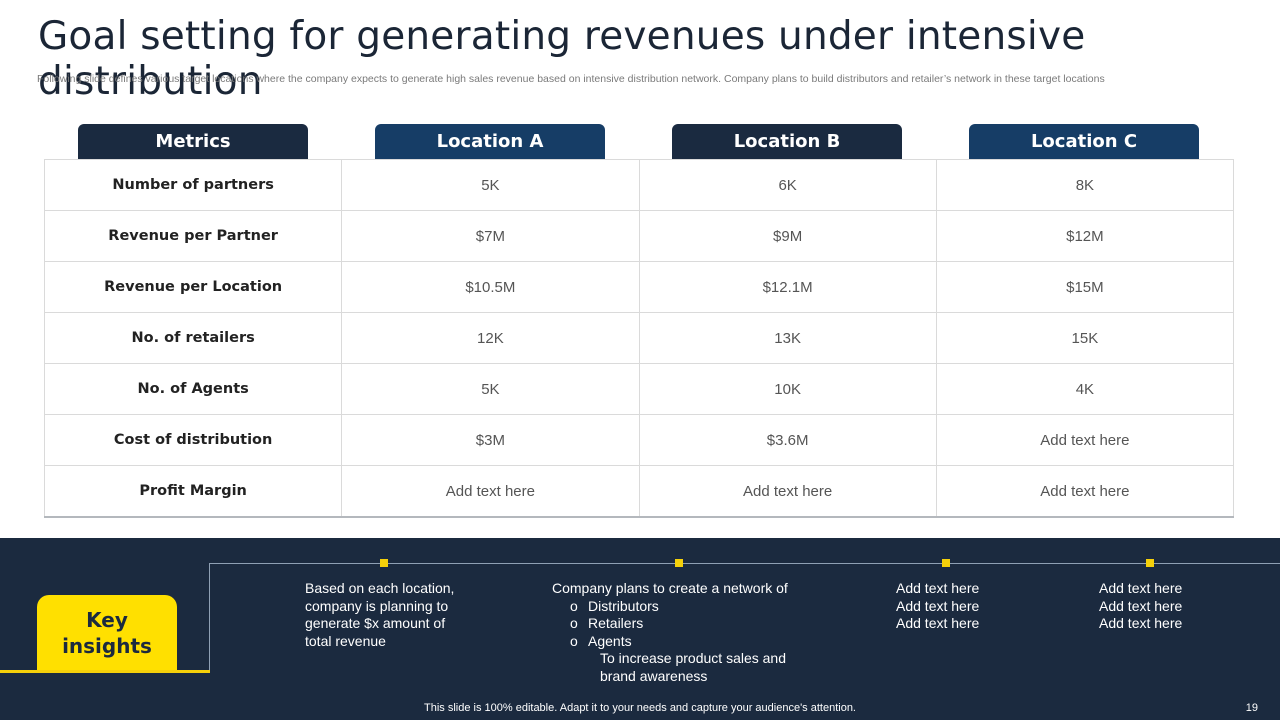  What do you see at coordinates (670, 624) in the screenshot?
I see `bullet-item: o Retailers` at bounding box center [670, 624].